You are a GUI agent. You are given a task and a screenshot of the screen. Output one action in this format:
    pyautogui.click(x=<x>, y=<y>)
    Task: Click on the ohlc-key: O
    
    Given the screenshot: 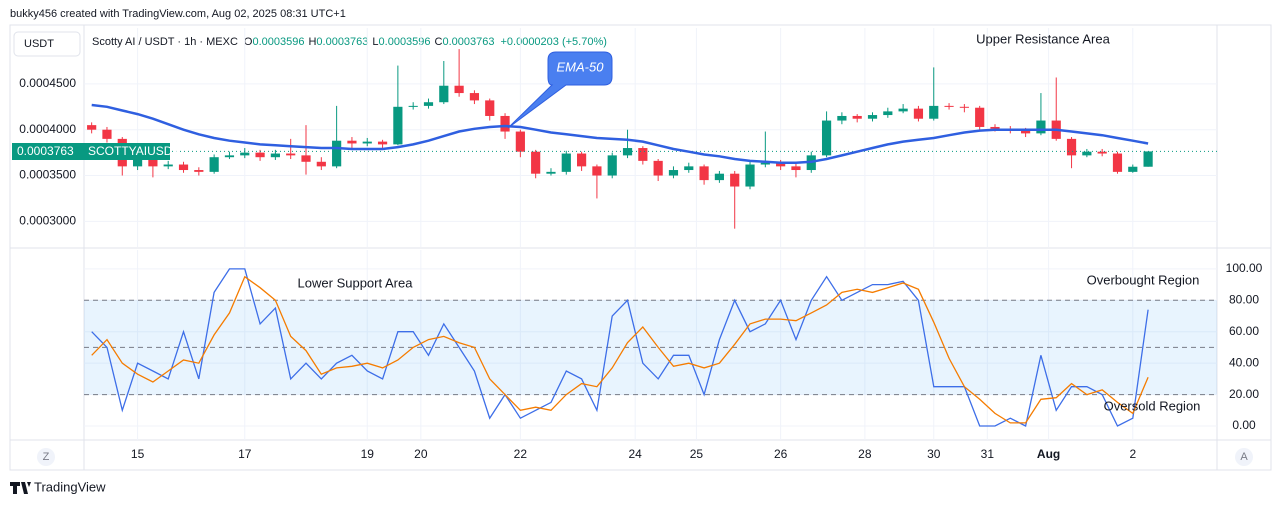 What is the action you would take?
    pyautogui.click(x=248, y=42)
    